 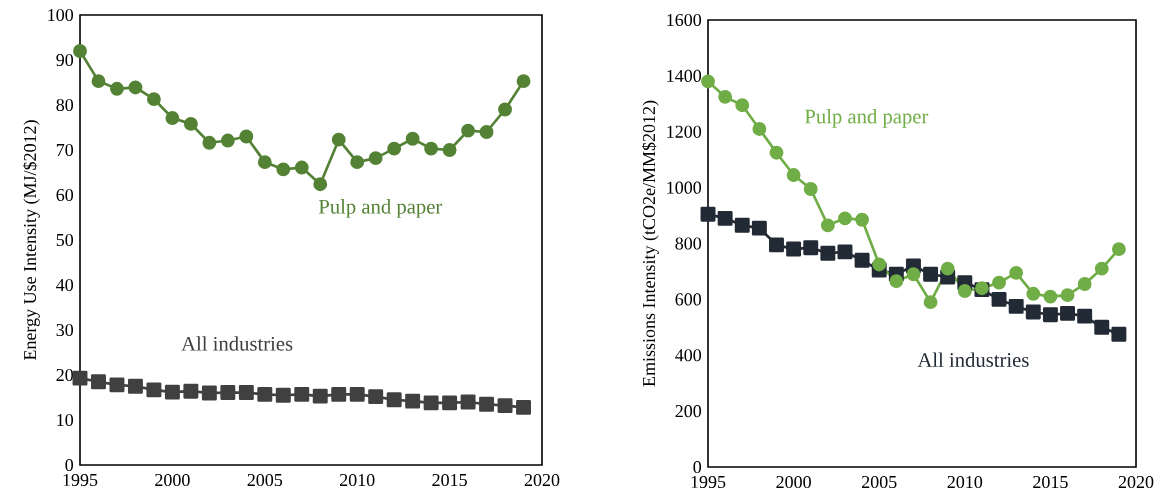 What do you see at coordinates (65, 105) in the screenshot?
I see `y-tick-label: 80` at bounding box center [65, 105].